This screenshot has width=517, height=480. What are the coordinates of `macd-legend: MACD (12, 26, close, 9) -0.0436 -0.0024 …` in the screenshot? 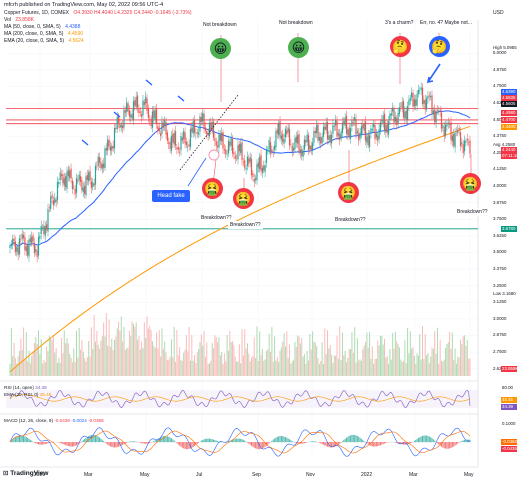 It's located at (54, 420).